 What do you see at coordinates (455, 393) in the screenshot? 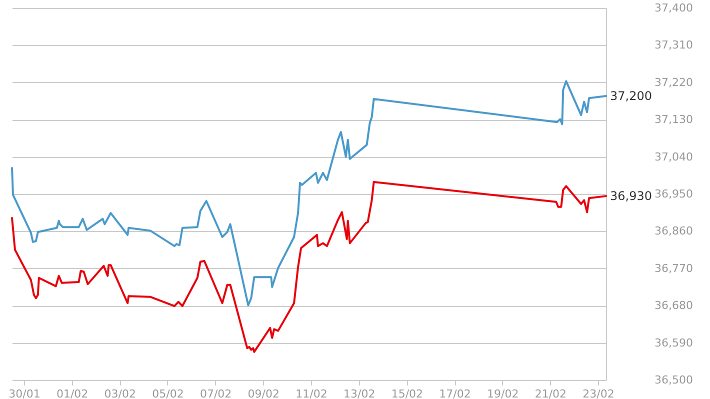
I see `x-tick-label: 17/02` at bounding box center [455, 393].